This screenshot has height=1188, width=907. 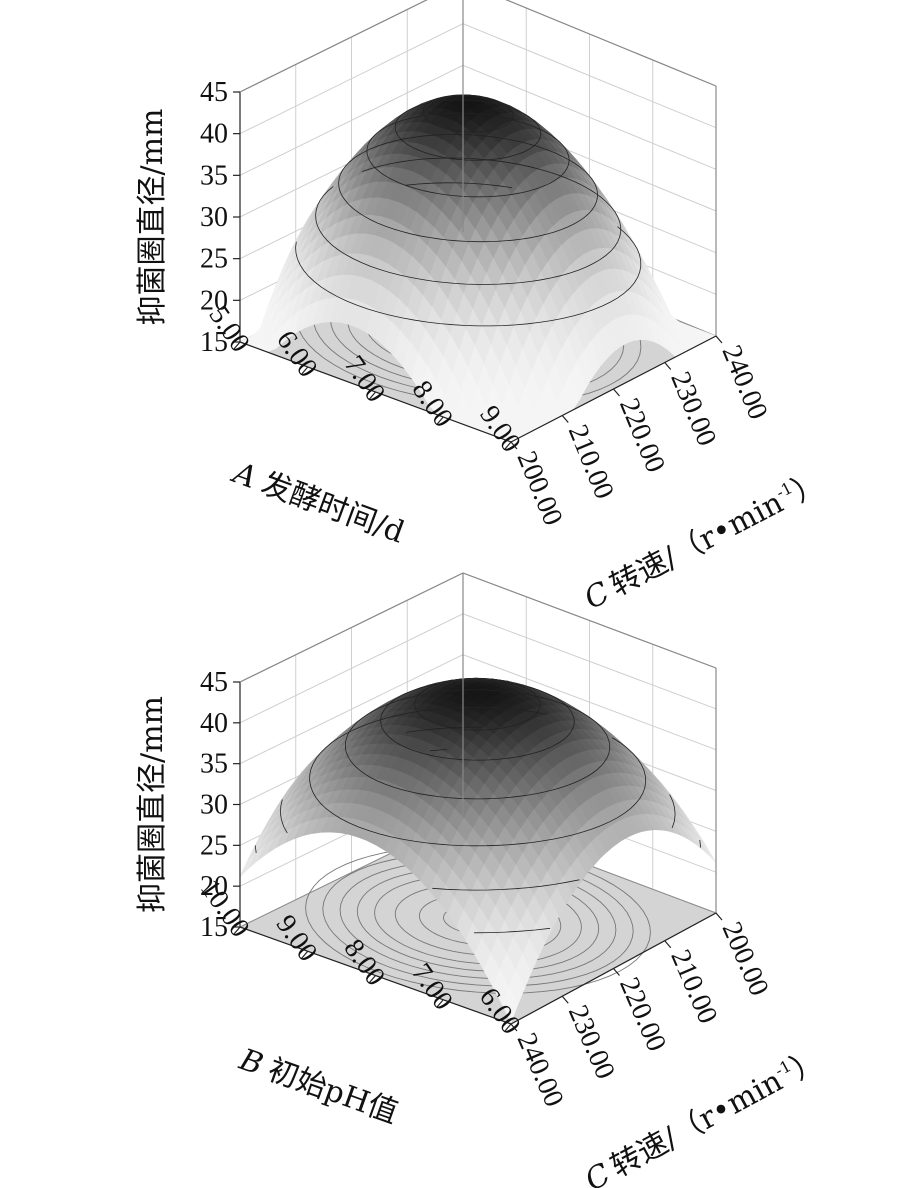 I want to click on left-axis-prefix: B, so click(x=250, y=1062).